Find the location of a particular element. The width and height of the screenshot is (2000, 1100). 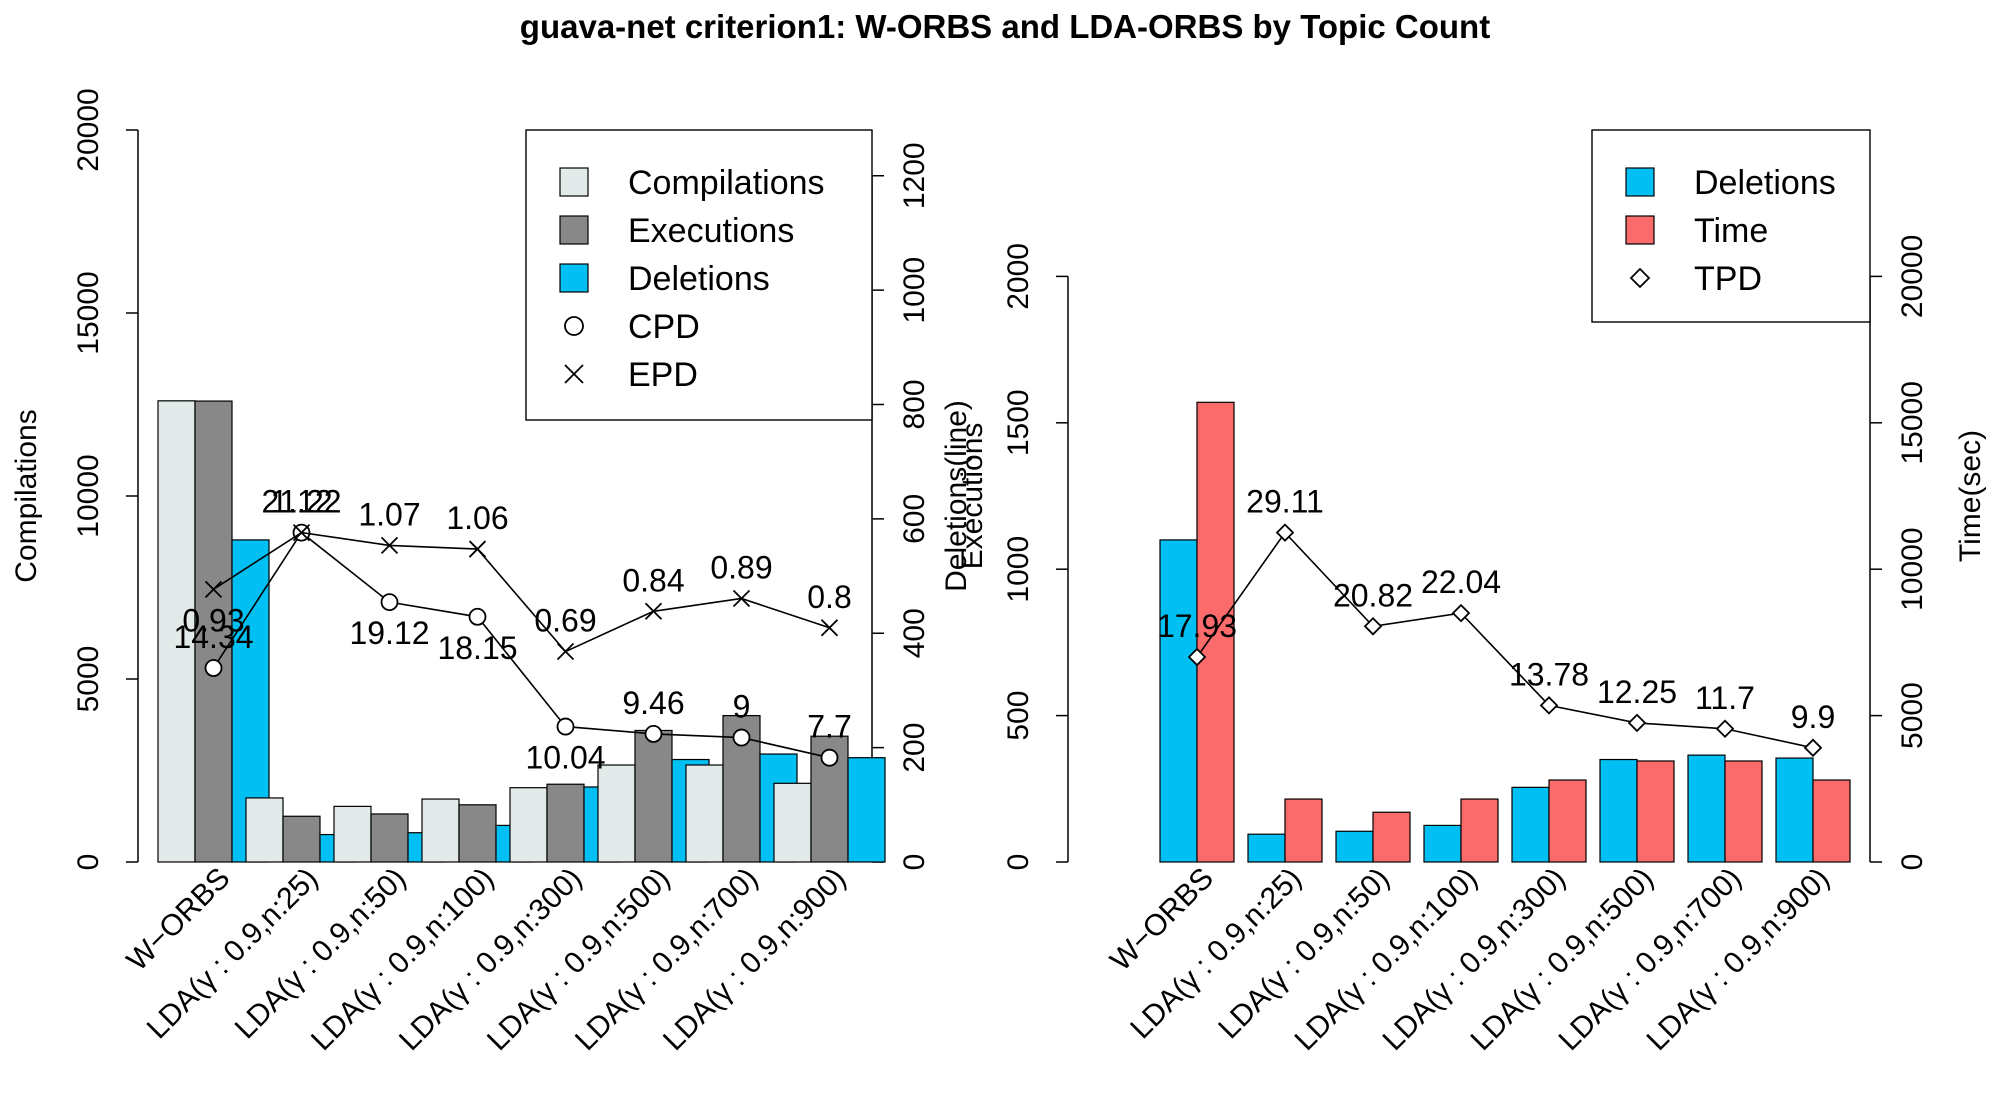

legend-label-epd: EPD is located at coordinates (663, 375).